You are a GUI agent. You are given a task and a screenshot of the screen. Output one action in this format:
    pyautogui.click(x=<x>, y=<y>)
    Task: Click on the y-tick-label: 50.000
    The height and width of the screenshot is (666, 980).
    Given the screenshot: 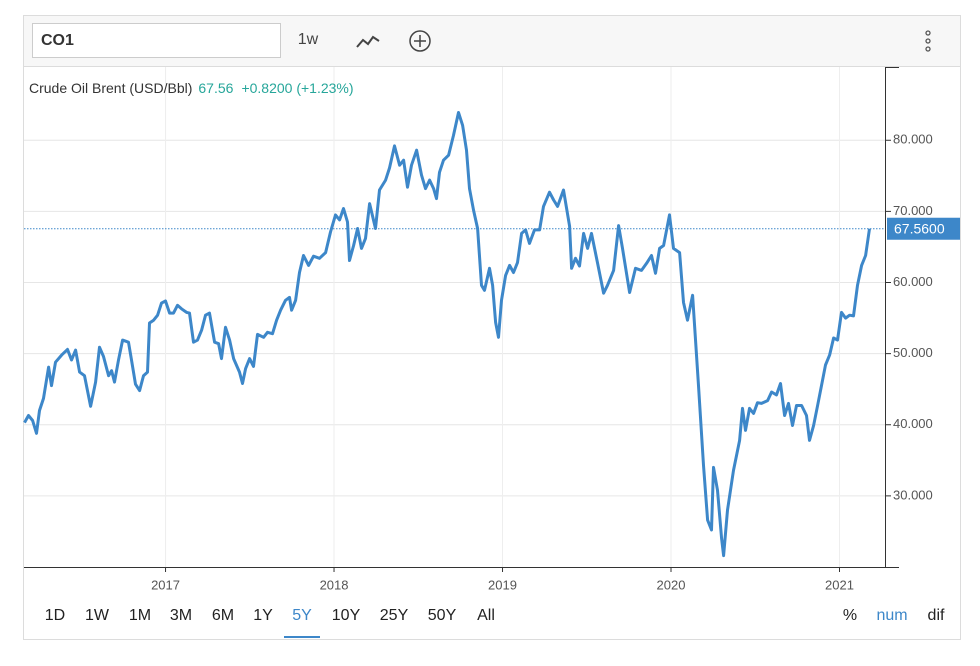 What is the action you would take?
    pyautogui.click(x=913, y=352)
    